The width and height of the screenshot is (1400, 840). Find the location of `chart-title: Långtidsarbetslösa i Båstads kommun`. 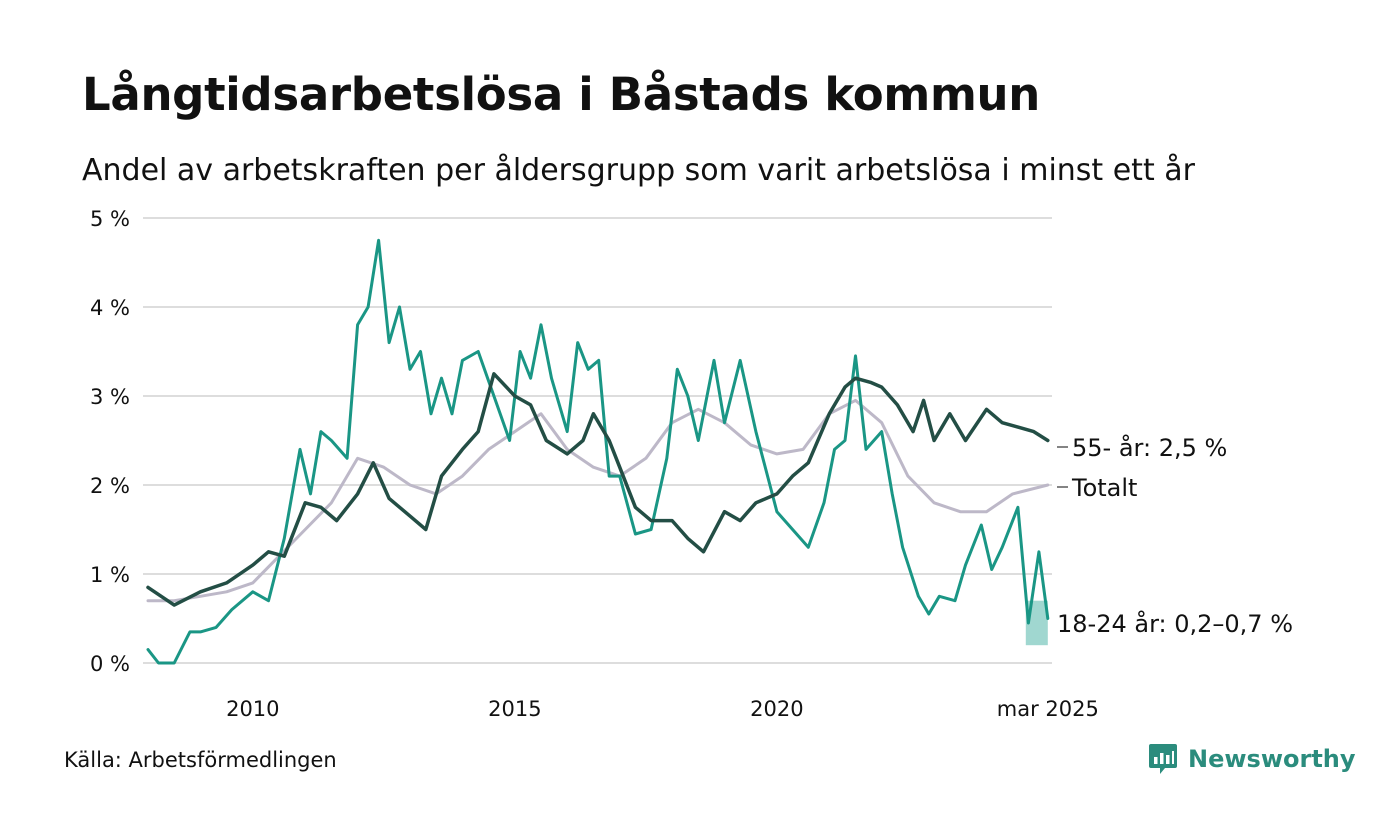

chart-title: Långtidsarbetslösa i Båstads kommun is located at coordinates (561, 94).